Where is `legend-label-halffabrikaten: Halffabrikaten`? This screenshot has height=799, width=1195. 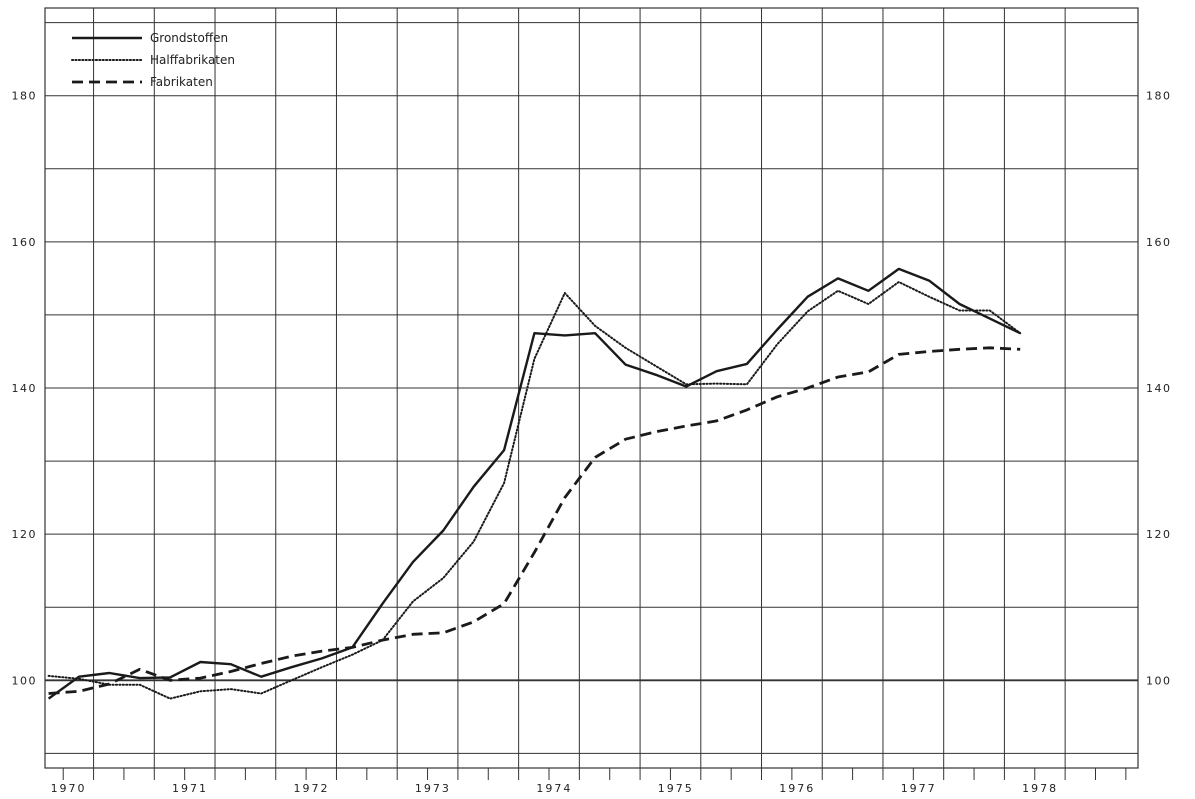
legend-label-halffabrikaten: Halffabrikaten is located at coordinates (192, 60).